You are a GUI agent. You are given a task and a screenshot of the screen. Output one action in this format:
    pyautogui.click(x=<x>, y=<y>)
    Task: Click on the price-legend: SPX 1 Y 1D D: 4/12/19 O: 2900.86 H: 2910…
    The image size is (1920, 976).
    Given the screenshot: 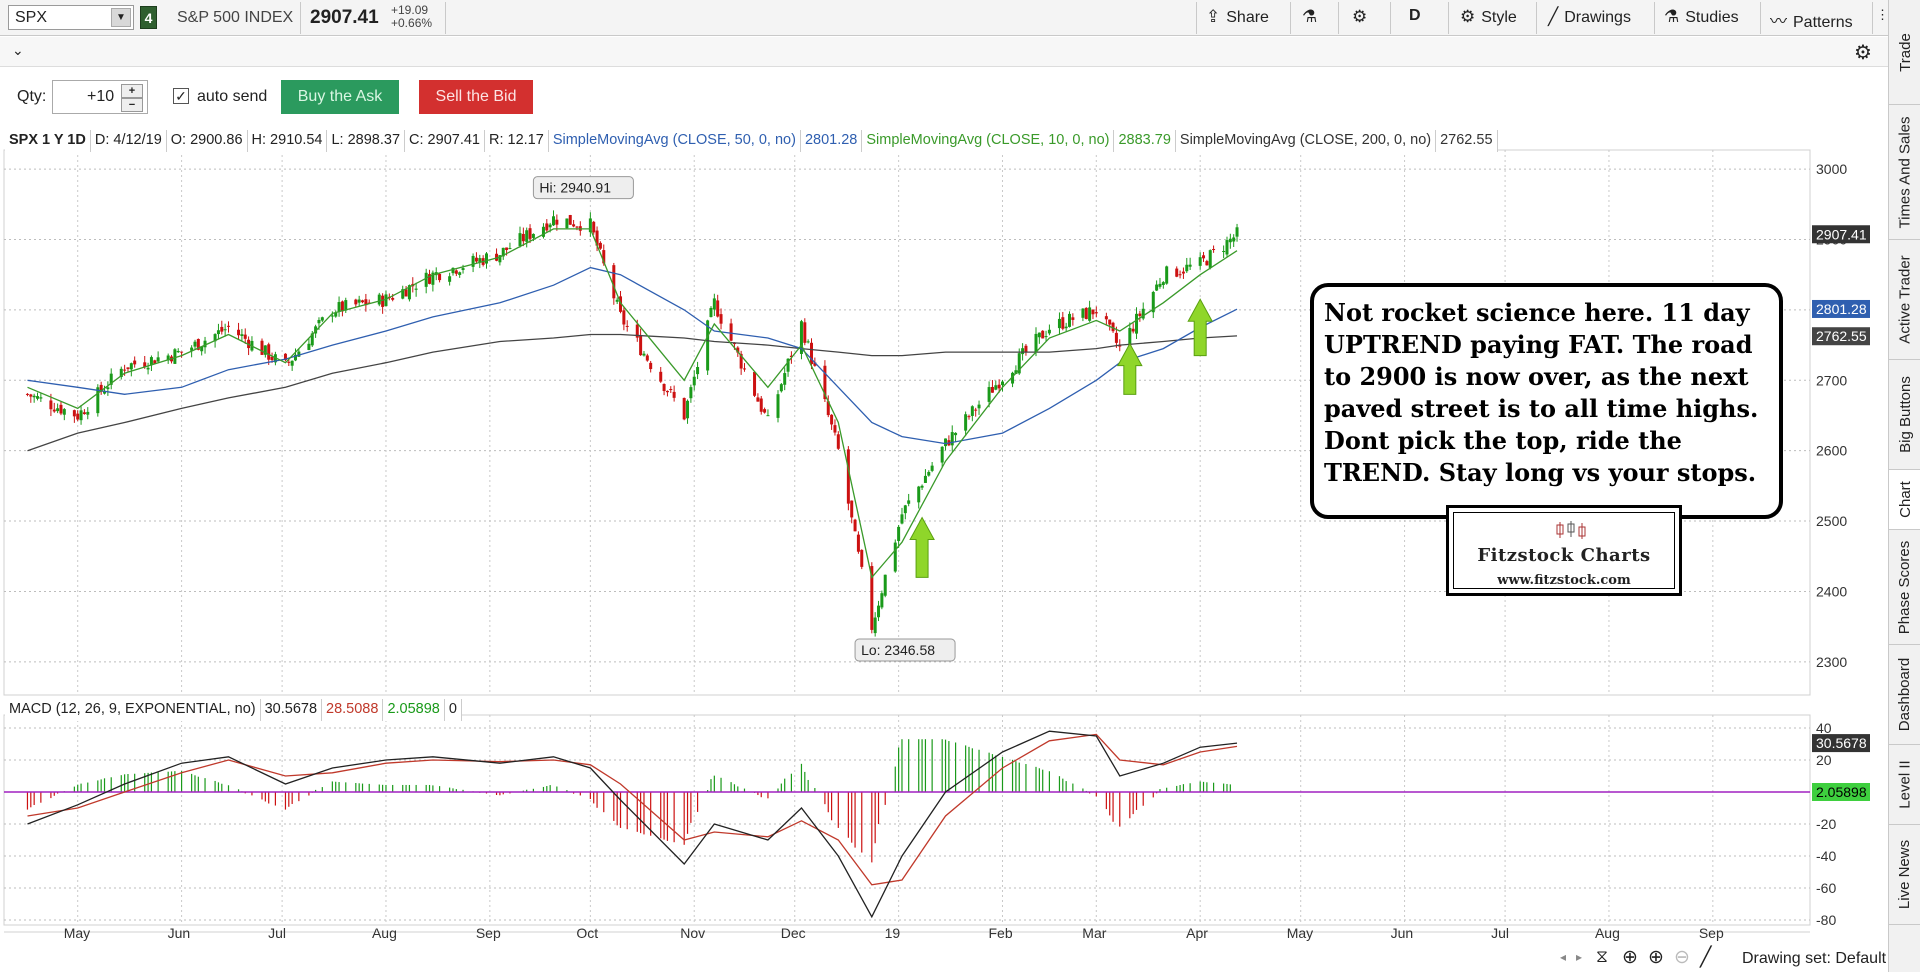 What is the action you would take?
    pyautogui.click(x=751, y=141)
    